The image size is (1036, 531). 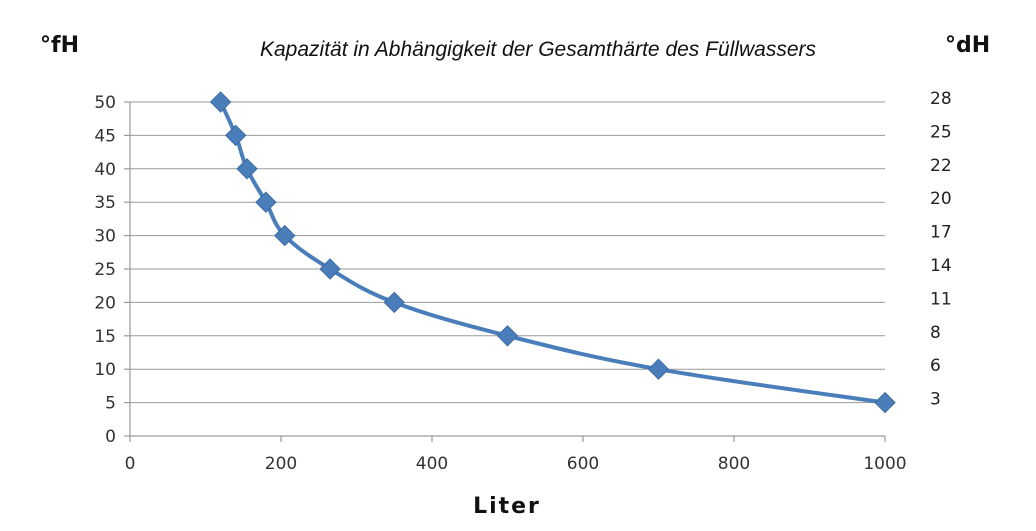 What do you see at coordinates (941, 233) in the screenshot?
I see `y-right-tick-label-17: 17` at bounding box center [941, 233].